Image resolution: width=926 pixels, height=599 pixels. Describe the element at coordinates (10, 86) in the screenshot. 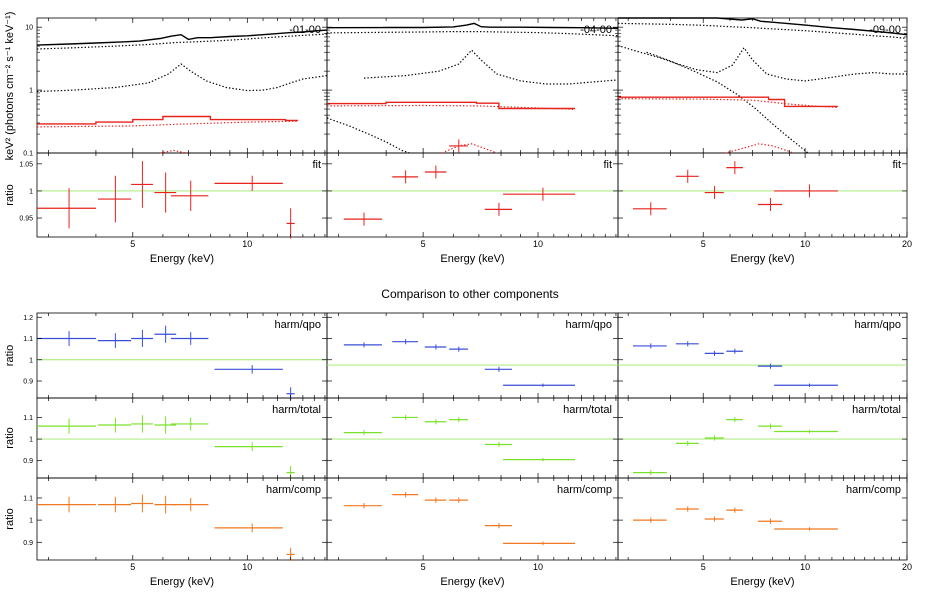

I see `y-axis-title-spectrum: keV² (photons cm⁻² s⁻¹ keV⁻¹)` at that location.